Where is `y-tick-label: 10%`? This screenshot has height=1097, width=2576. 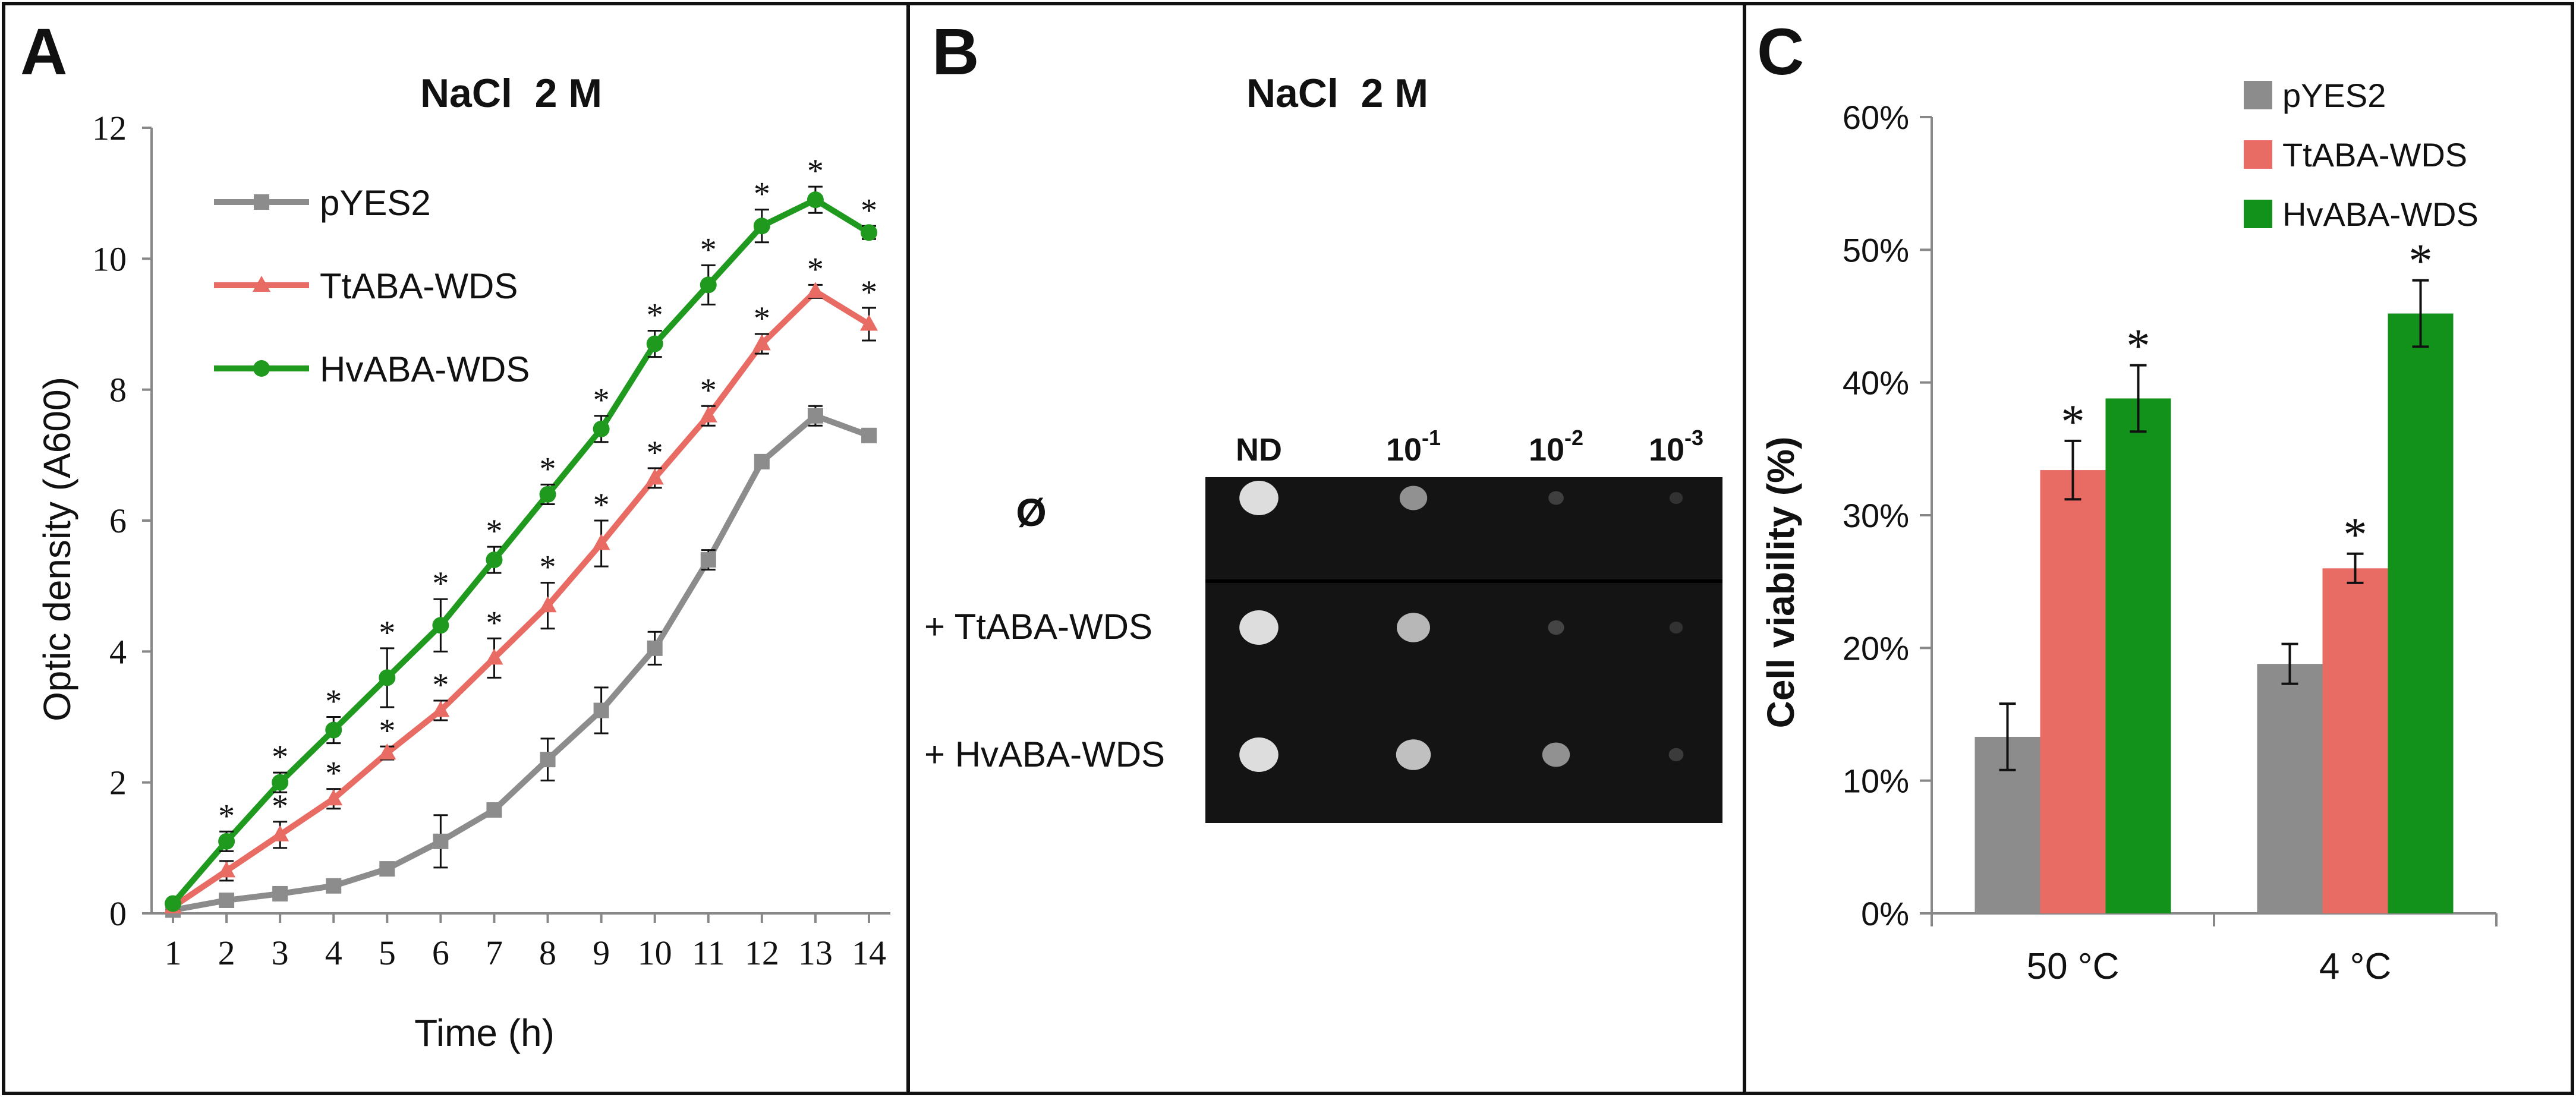 y-tick-label: 10% is located at coordinates (1876, 781).